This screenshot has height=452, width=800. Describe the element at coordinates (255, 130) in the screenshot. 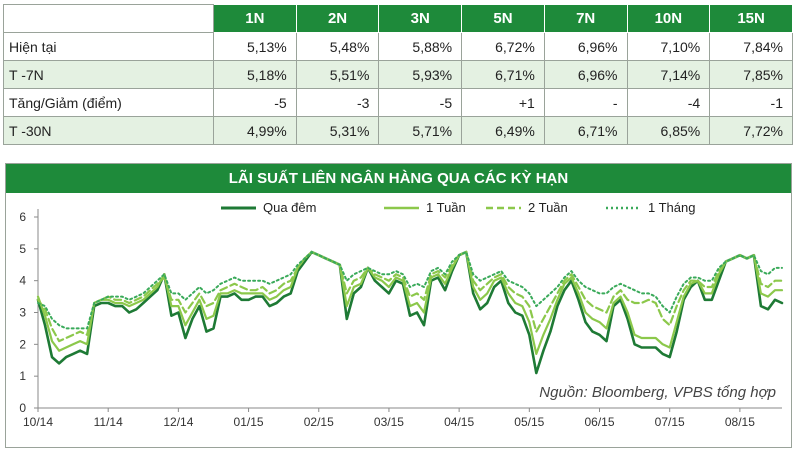

I see `table-cell: 4,99%` at that location.